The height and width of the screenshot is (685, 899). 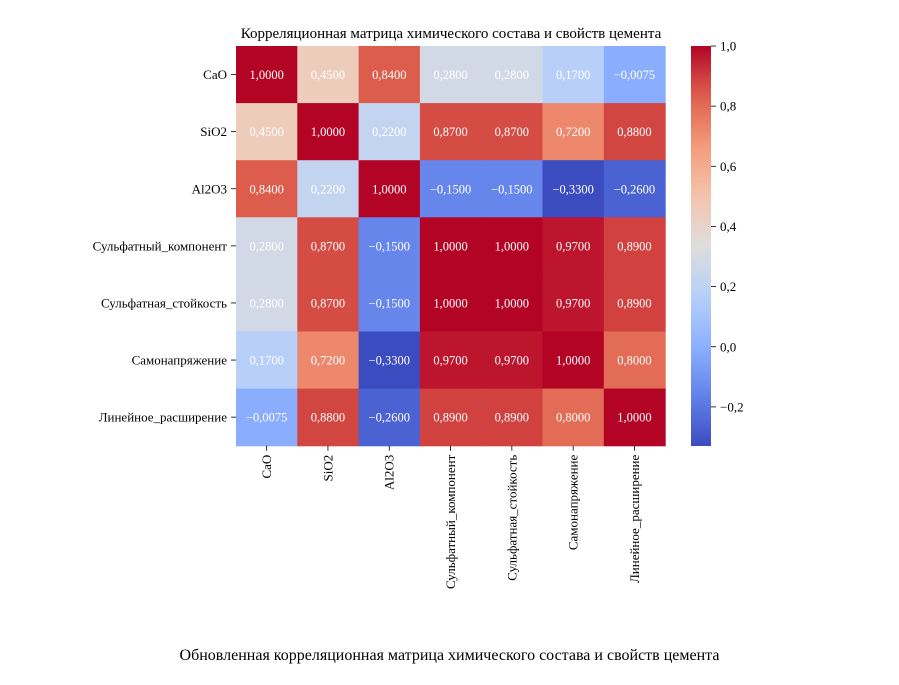 I want to click on cell-value-label: 0,8800, so click(x=634, y=132).